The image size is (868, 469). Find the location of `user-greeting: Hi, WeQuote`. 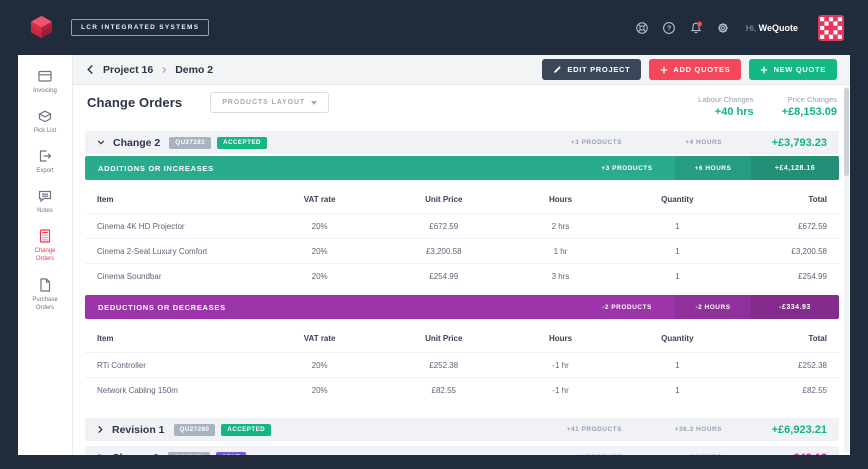

user-greeting: Hi, WeQuote is located at coordinates (772, 28).